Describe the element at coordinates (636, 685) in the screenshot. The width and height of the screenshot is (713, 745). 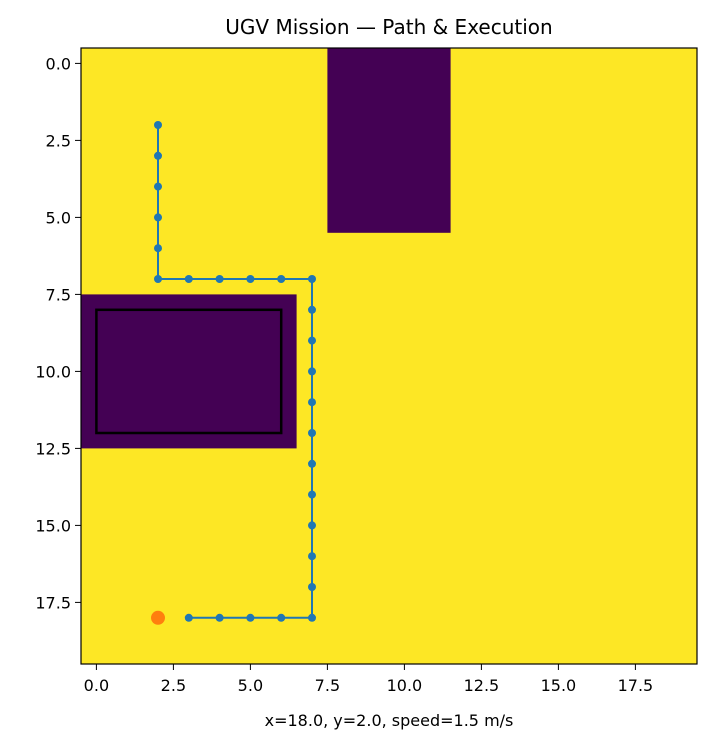
I see `x-tick-label: 17.5` at that location.